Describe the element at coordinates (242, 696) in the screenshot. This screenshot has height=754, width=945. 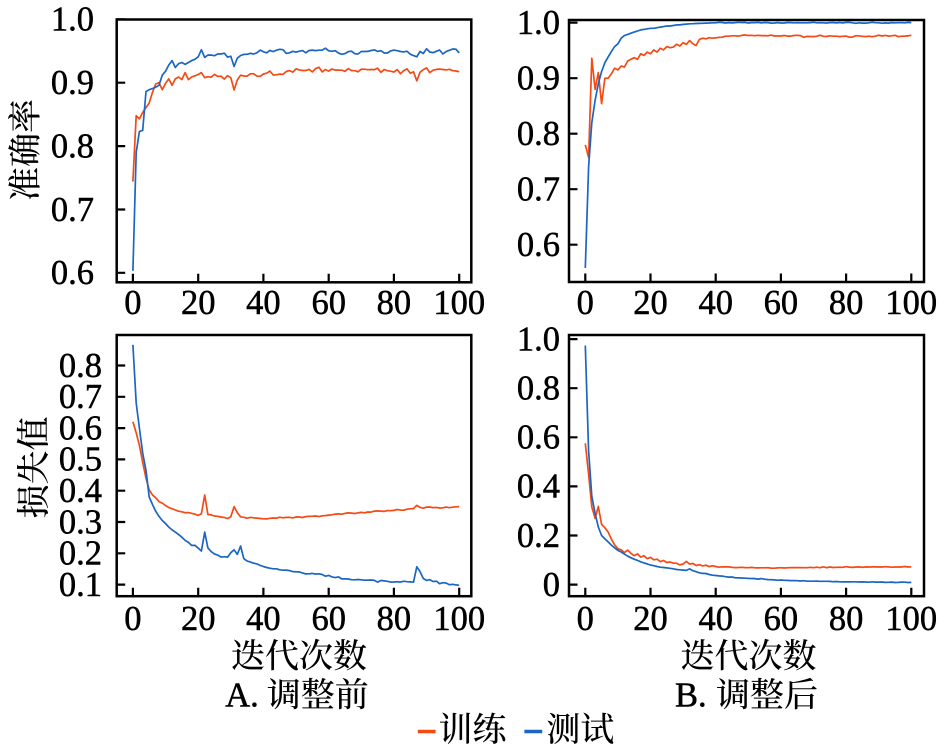
I see `svg-text: A.` at that location.